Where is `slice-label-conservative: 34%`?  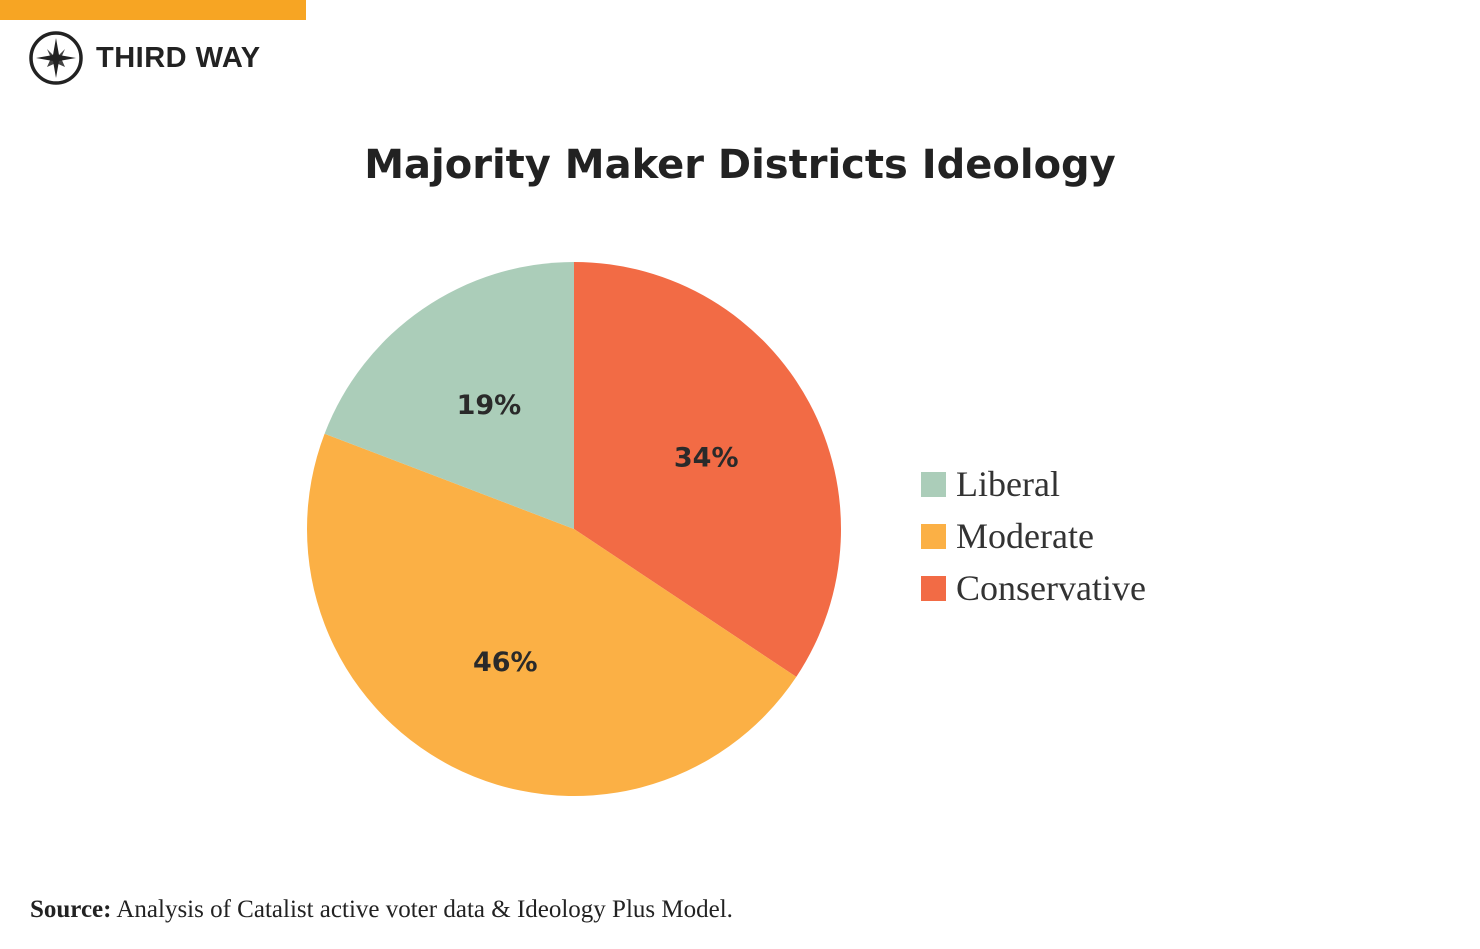
slice-label-conservative: 34% is located at coordinates (706, 458).